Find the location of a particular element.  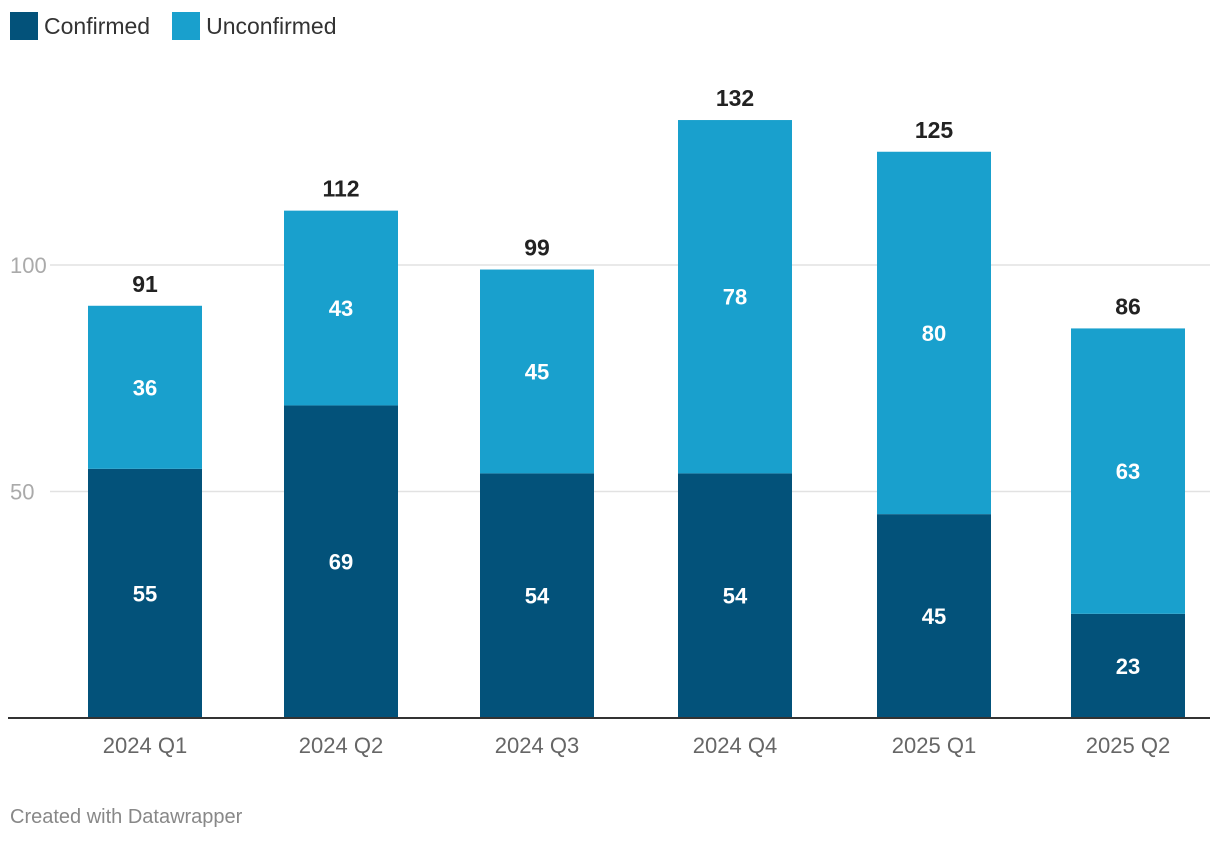

data-label-unconfirmed-0: 36 is located at coordinates (145, 387).